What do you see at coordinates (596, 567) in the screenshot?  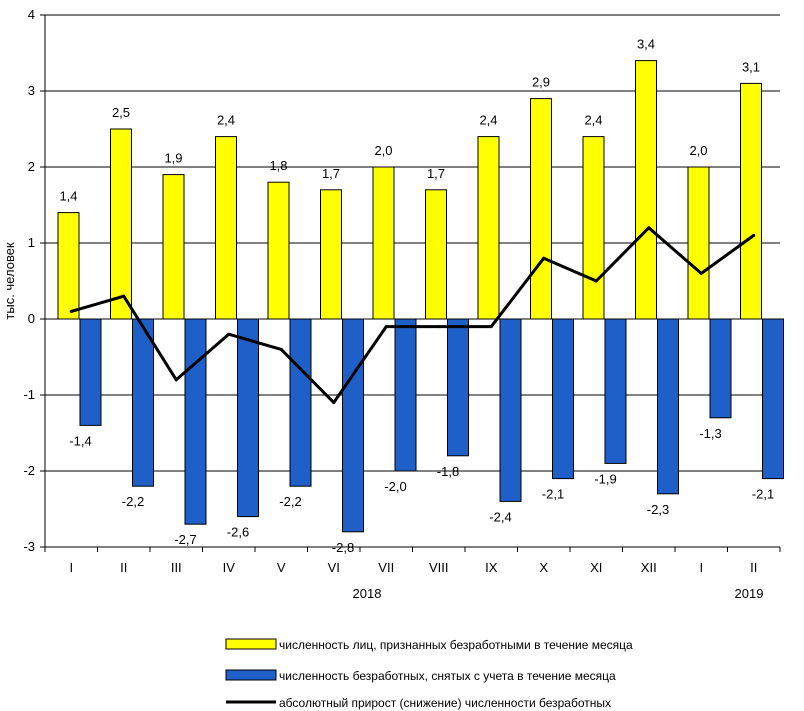 I see `x-tick-label: XI` at bounding box center [596, 567].